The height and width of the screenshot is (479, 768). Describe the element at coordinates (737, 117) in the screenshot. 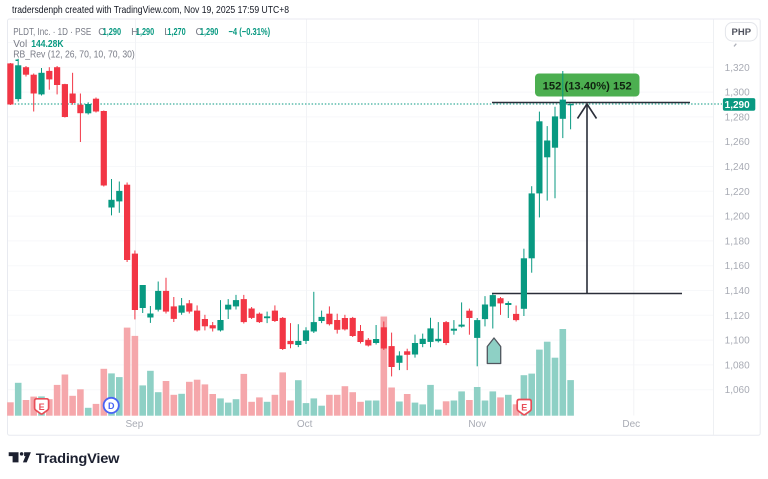

I see `svg-text: 1,280` at that location.